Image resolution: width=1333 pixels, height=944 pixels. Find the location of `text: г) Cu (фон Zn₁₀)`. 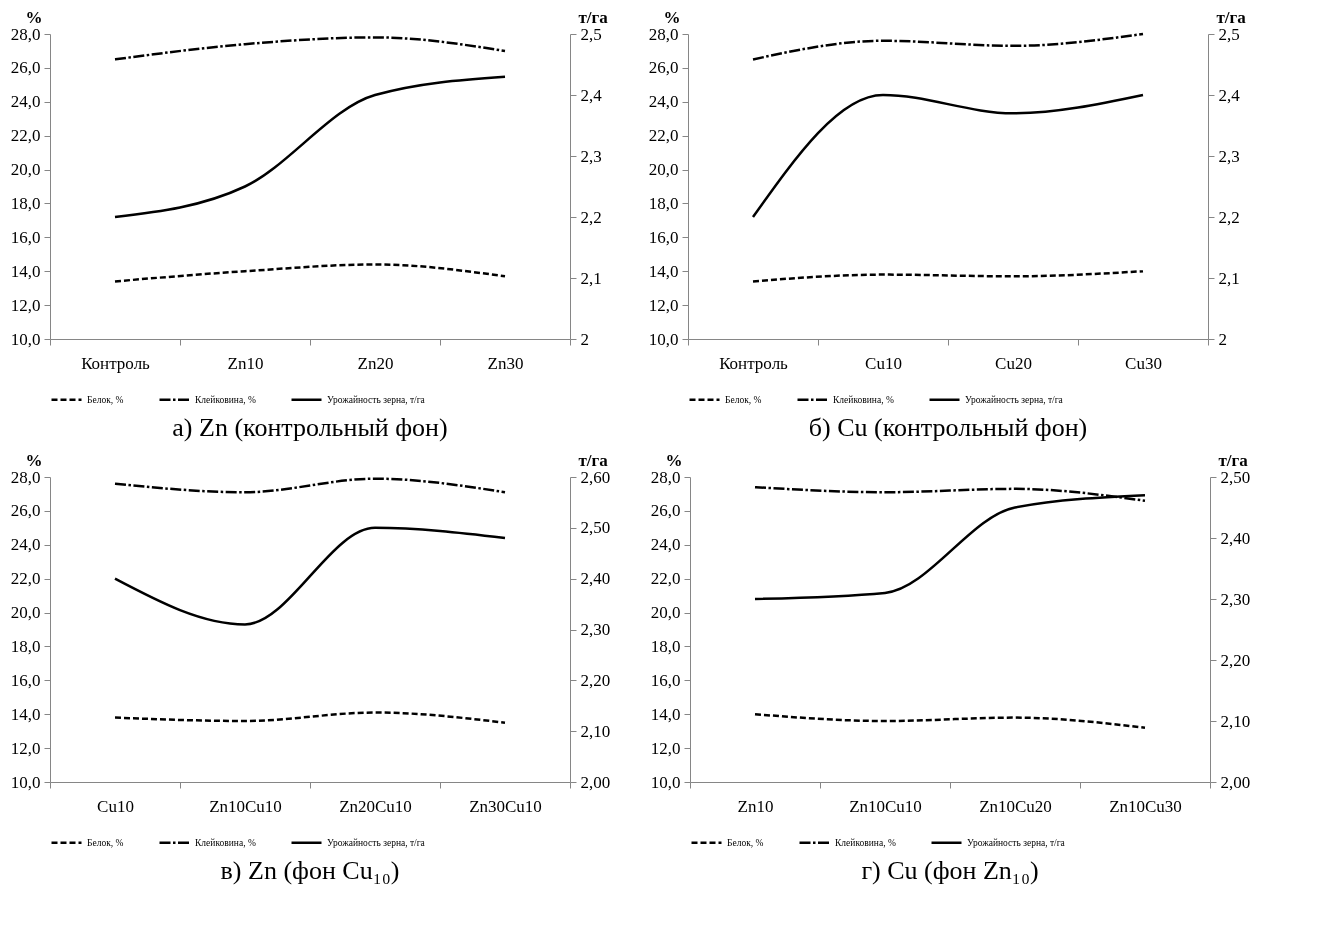

text: г) Cu (фон Zn₁₀) is located at coordinates (950, 870).